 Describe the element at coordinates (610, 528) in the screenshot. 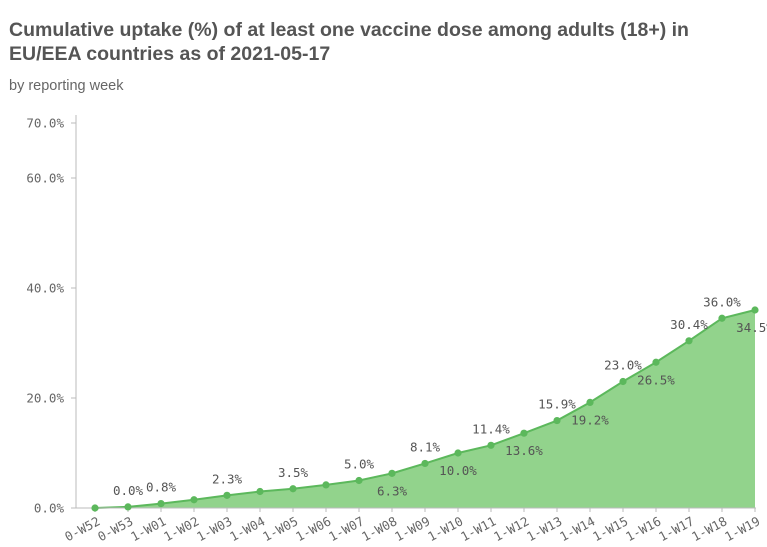

I see `x-tick-label: 1-W15` at that location.